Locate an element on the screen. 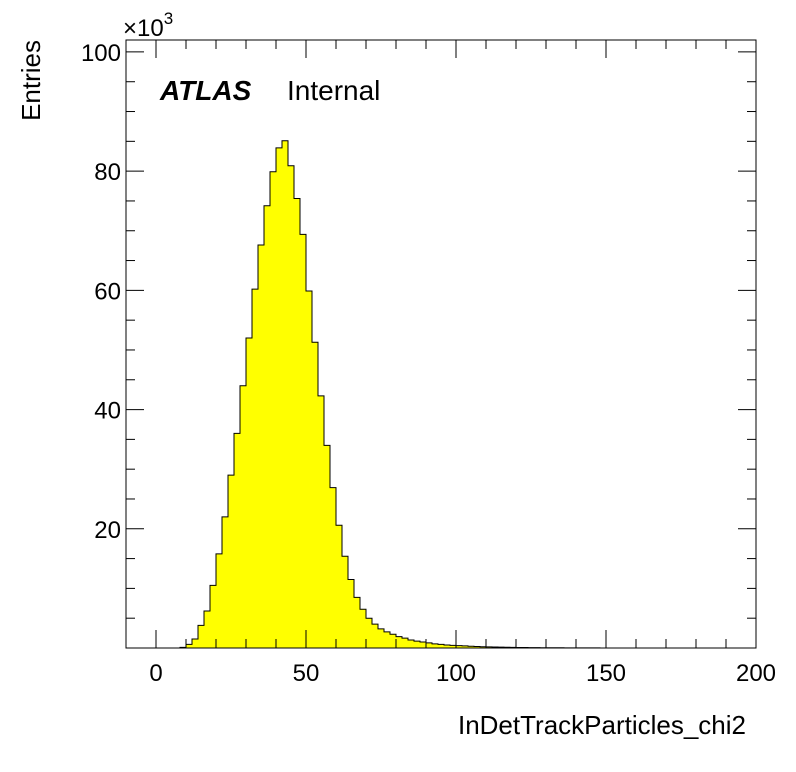  x-axis-title: InDetTrackParticles_chi2 is located at coordinates (602, 725).